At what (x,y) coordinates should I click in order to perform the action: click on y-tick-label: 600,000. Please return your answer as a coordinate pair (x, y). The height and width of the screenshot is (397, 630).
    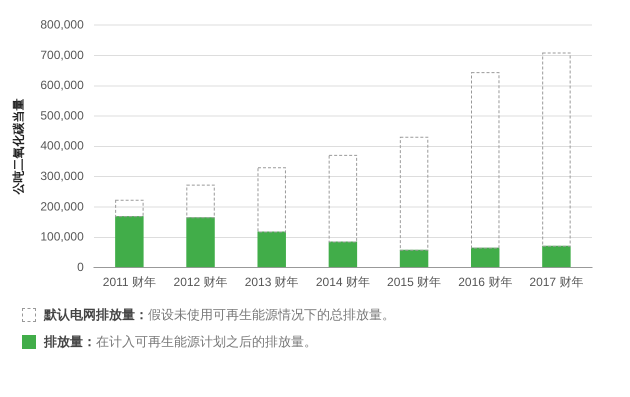
    Looking at the image, I should click on (62, 85).